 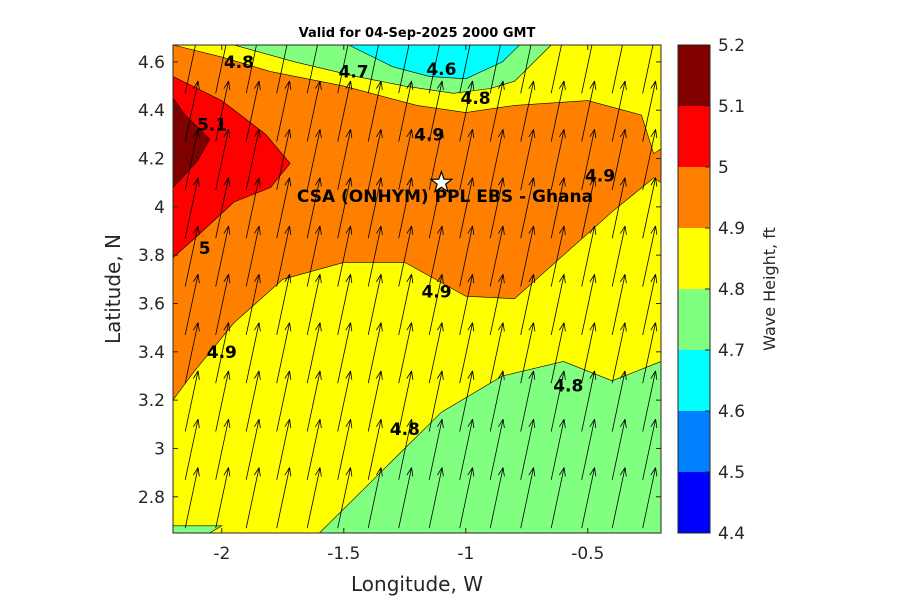 I want to click on y-tick-label: 3.2, so click(x=151, y=401).